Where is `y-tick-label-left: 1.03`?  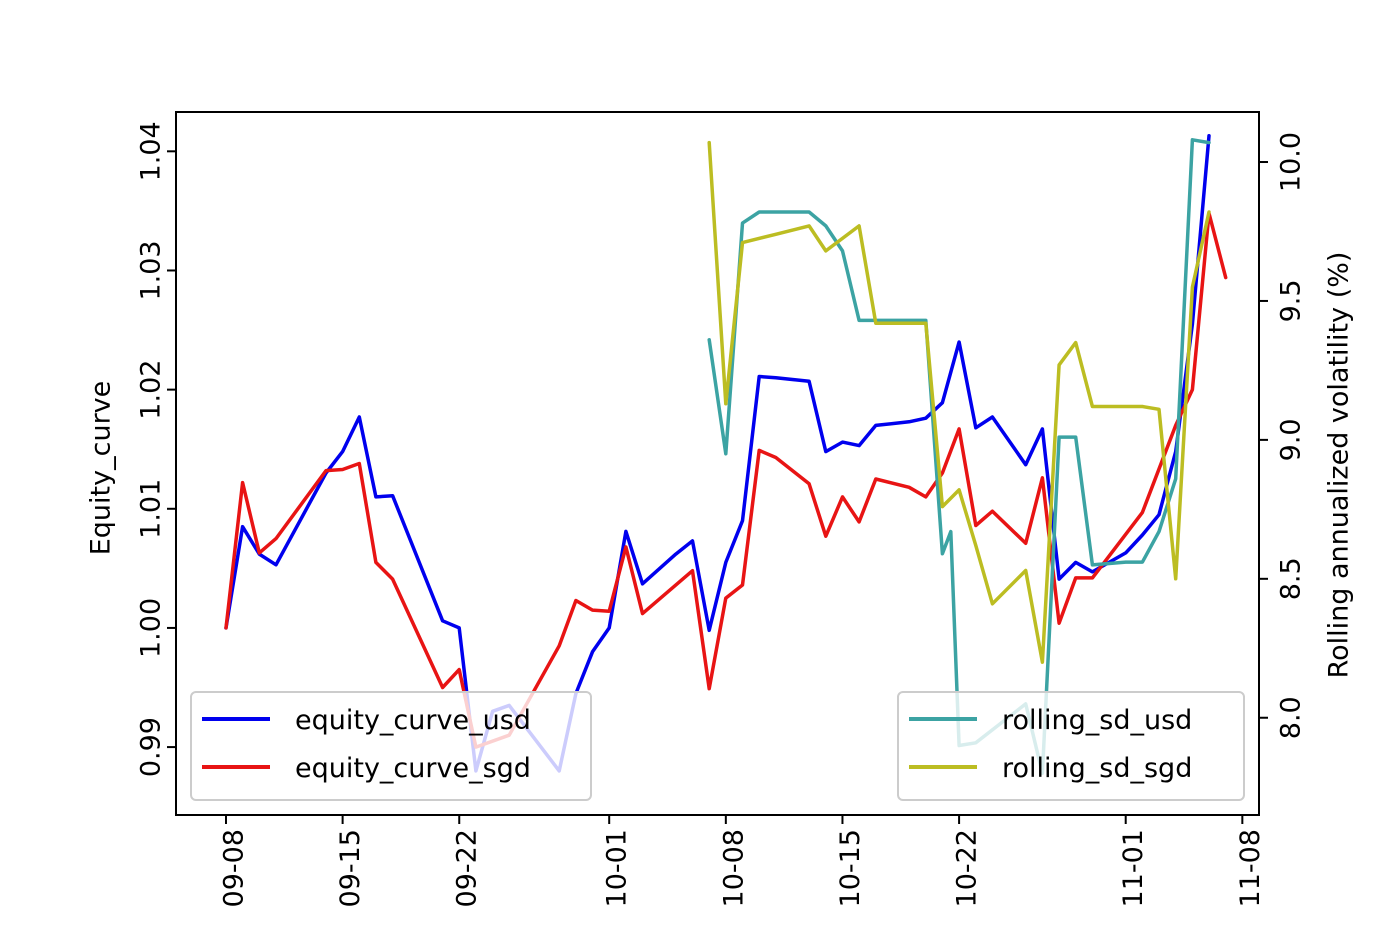 y-tick-label-left: 1.03 is located at coordinates (151, 270).